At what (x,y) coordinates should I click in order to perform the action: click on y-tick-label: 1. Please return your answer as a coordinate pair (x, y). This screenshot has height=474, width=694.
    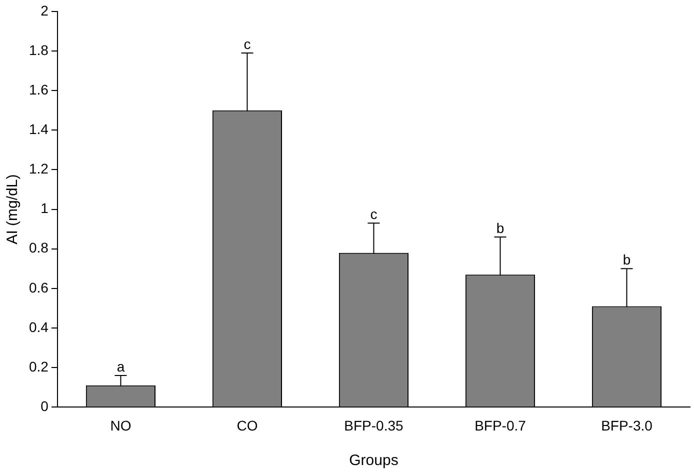
    Looking at the image, I should click on (44, 208).